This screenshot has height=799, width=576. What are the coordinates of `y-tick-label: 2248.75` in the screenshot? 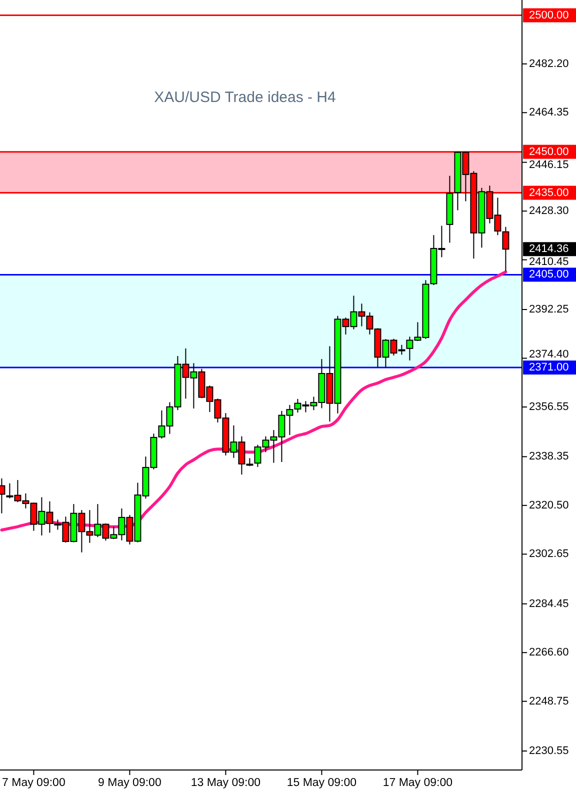 It's located at (549, 701).